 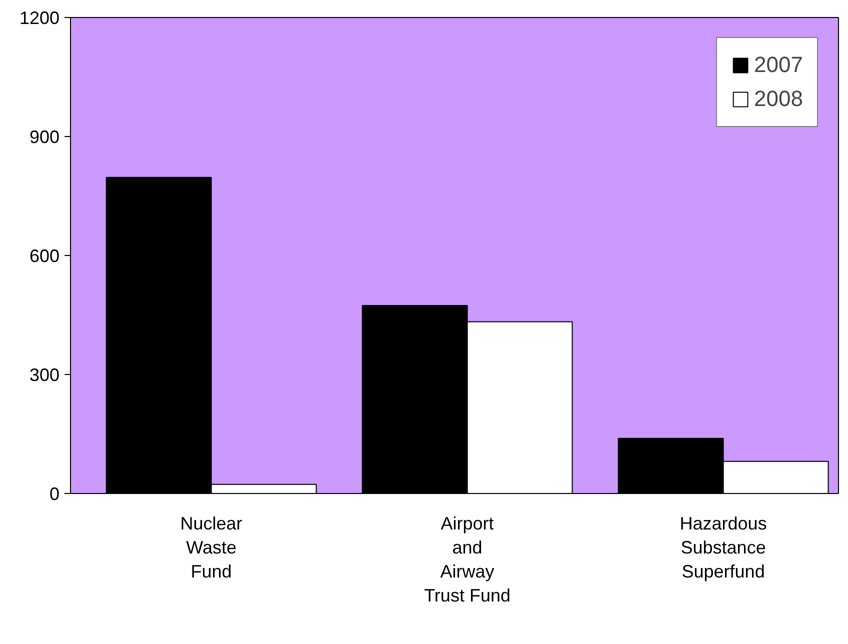 What do you see at coordinates (39, 18) in the screenshot?
I see `y-tick-label: 1200` at bounding box center [39, 18].